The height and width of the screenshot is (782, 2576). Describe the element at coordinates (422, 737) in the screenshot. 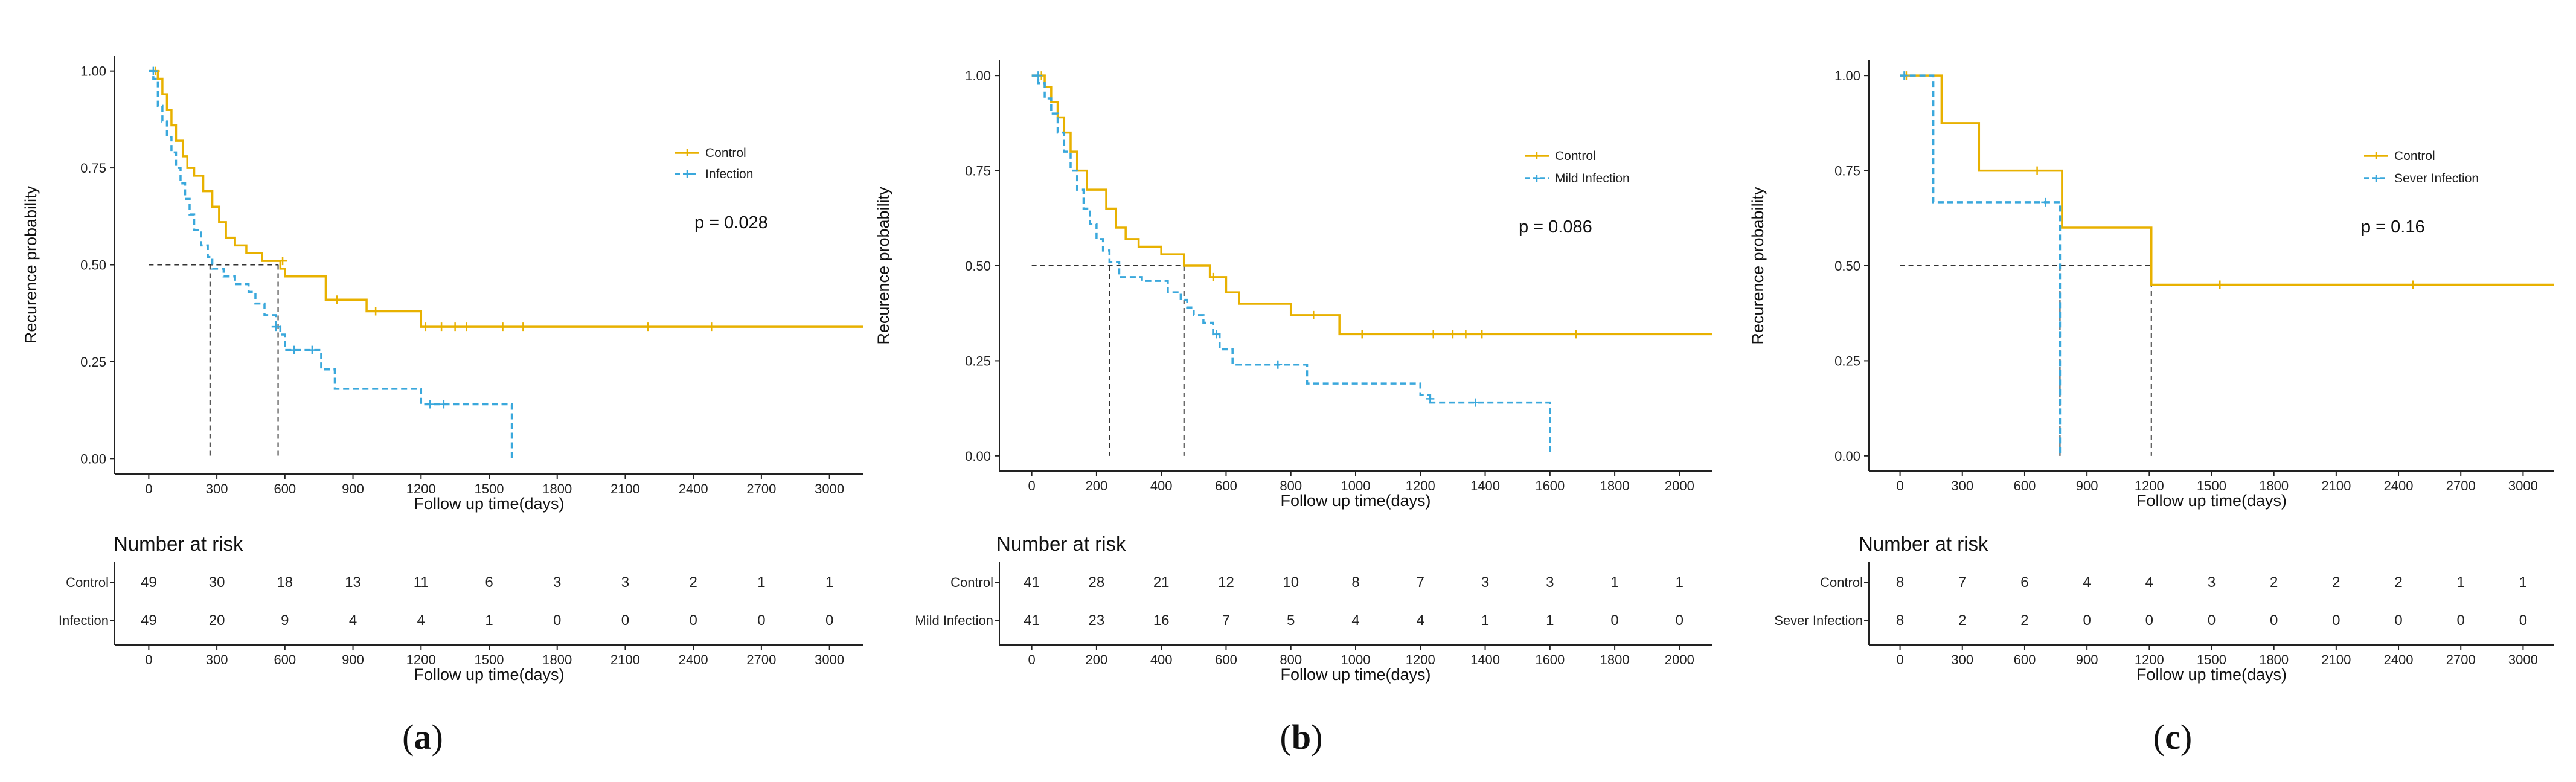

I see `panel-label-a: (a)` at that location.